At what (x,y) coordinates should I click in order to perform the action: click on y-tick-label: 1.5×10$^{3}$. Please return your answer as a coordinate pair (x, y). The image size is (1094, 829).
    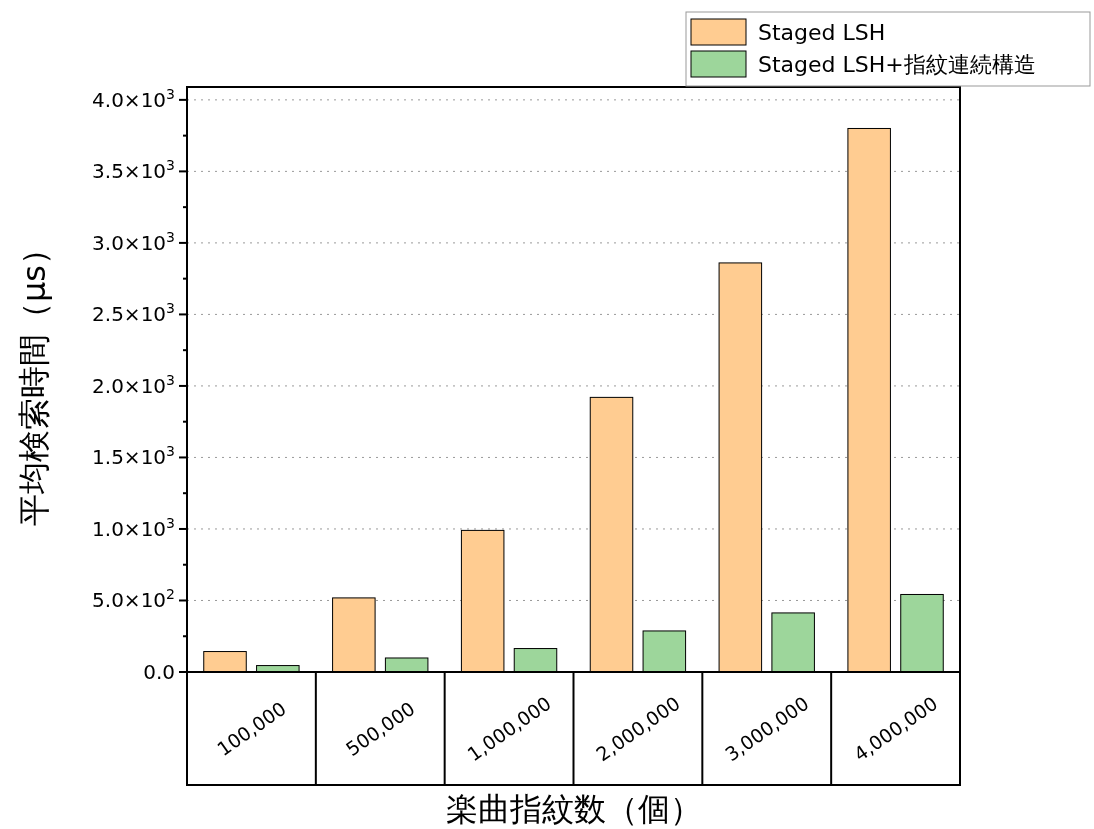
    Looking at the image, I should click on (133, 456).